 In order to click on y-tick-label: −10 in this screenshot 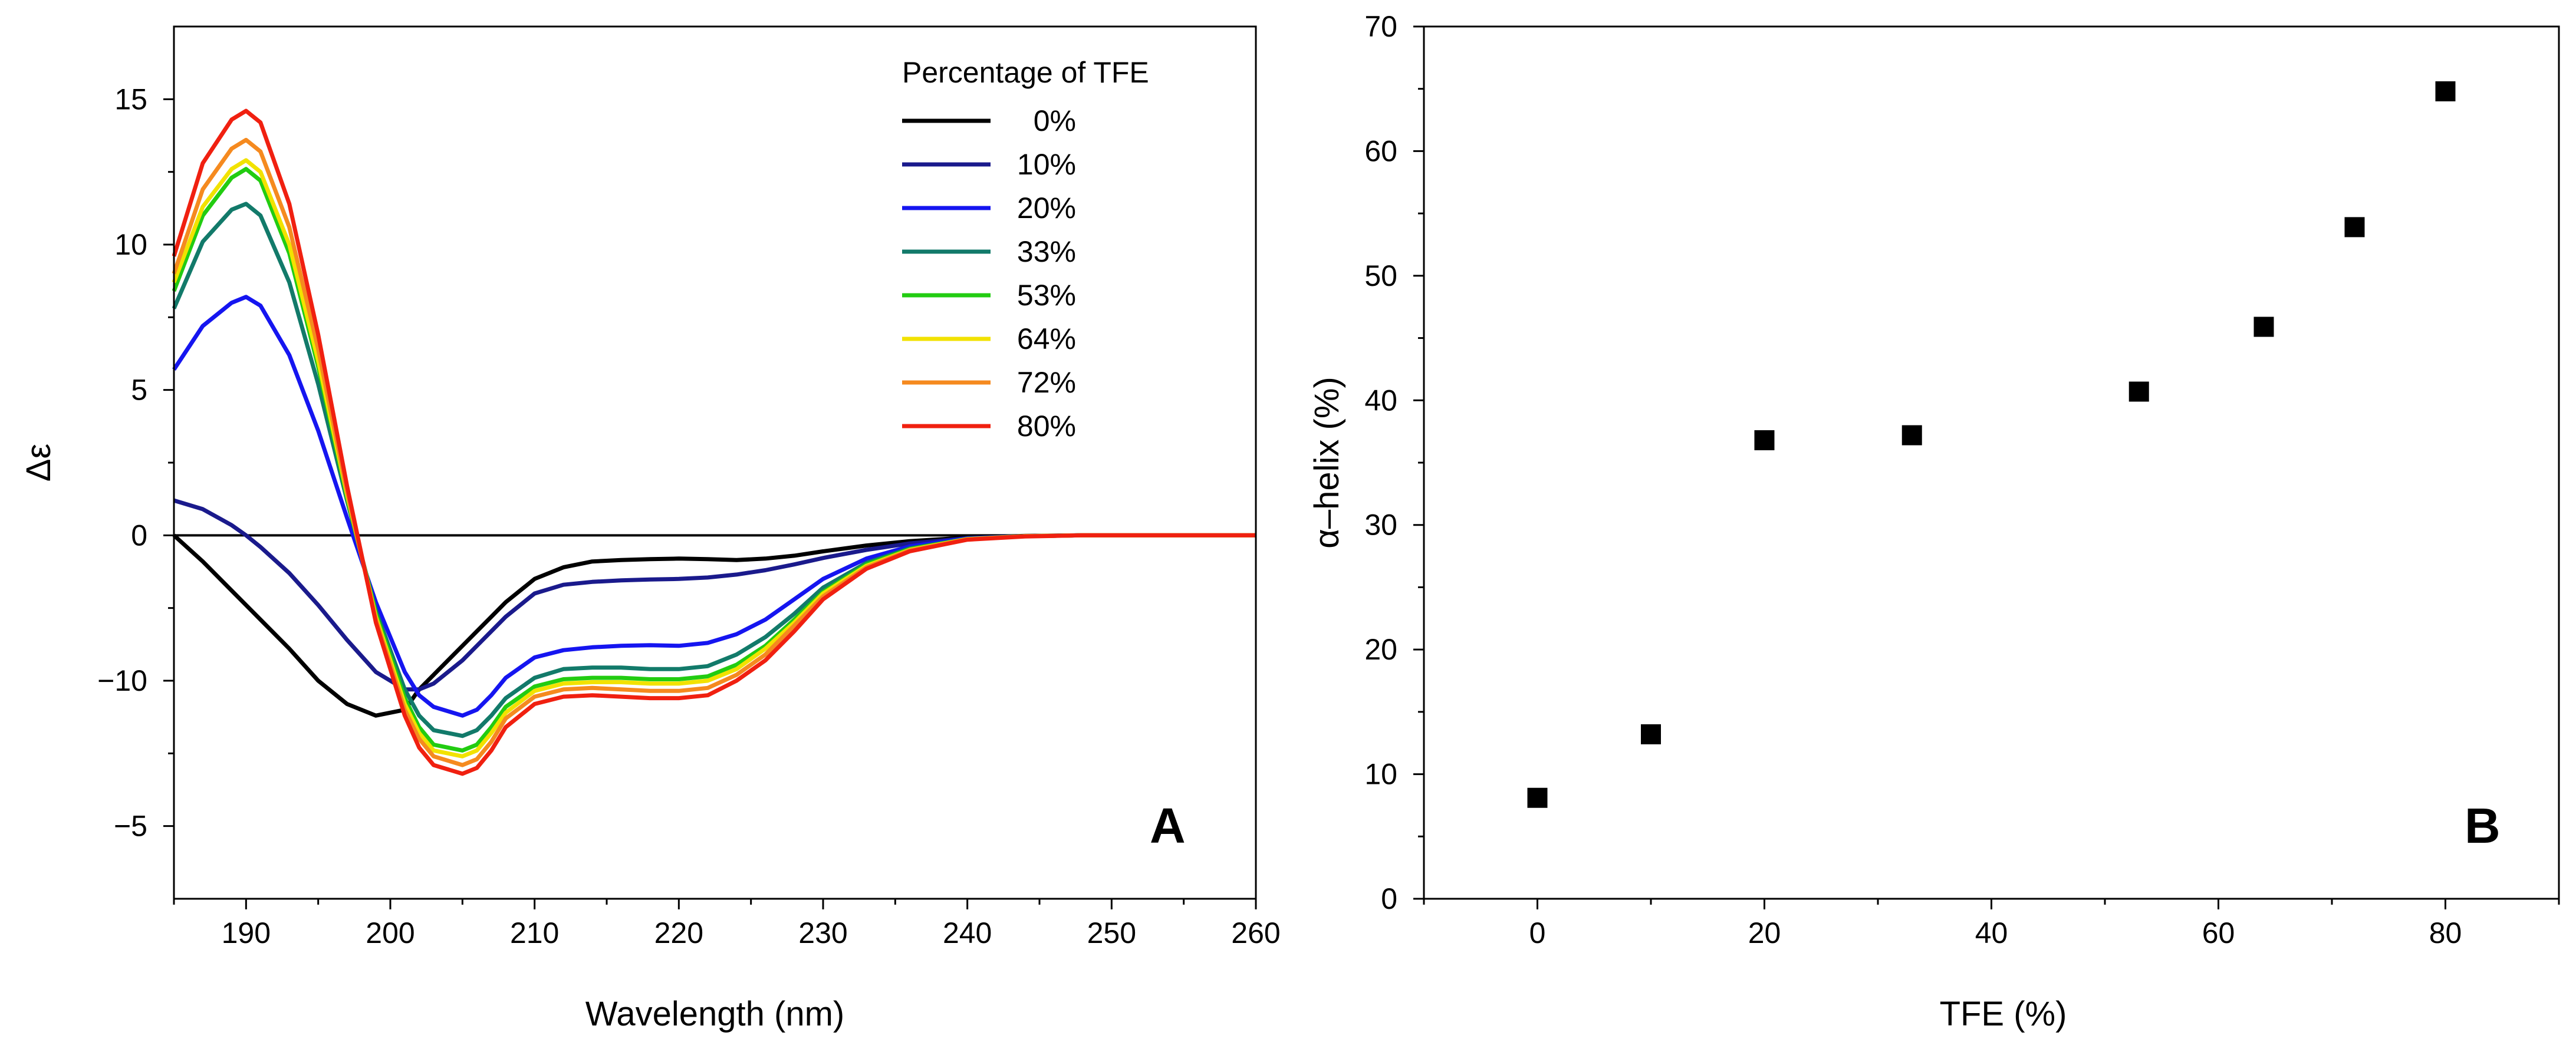, I will do `click(122, 681)`.